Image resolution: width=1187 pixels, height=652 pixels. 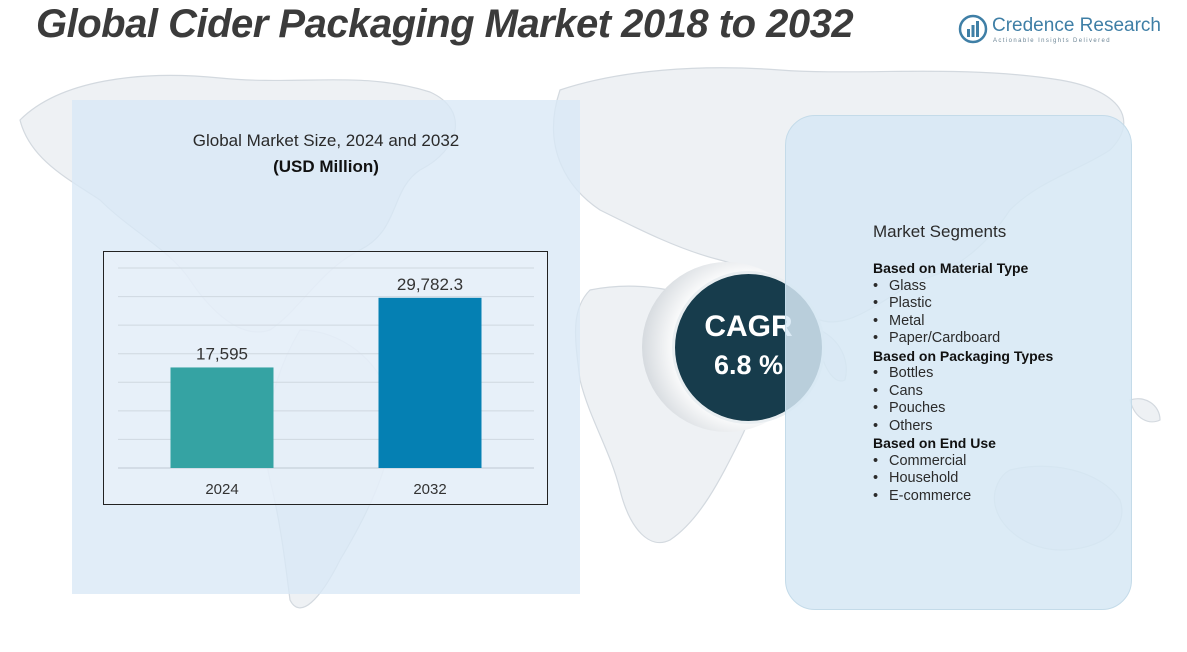 I want to click on x-tick-label-2032: 2032, so click(x=429, y=489).